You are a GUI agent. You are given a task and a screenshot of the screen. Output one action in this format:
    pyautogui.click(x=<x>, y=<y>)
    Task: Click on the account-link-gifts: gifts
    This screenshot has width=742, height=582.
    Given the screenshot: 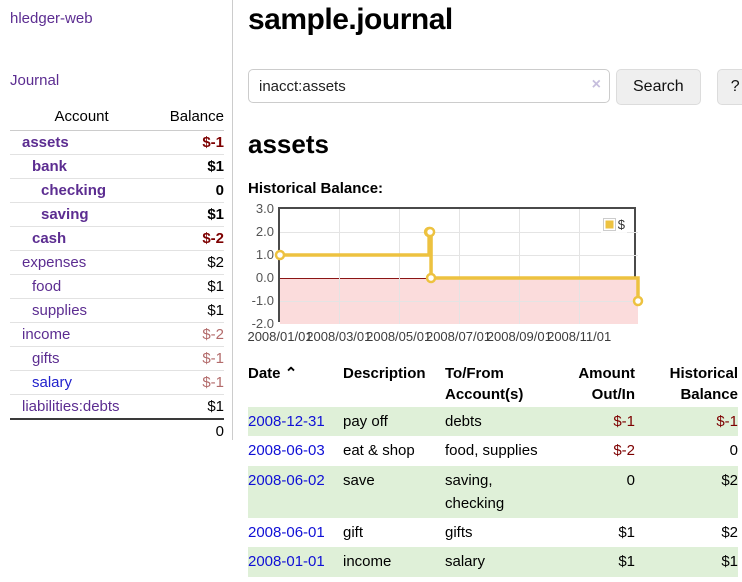 What is the action you would take?
    pyautogui.click(x=46, y=358)
    